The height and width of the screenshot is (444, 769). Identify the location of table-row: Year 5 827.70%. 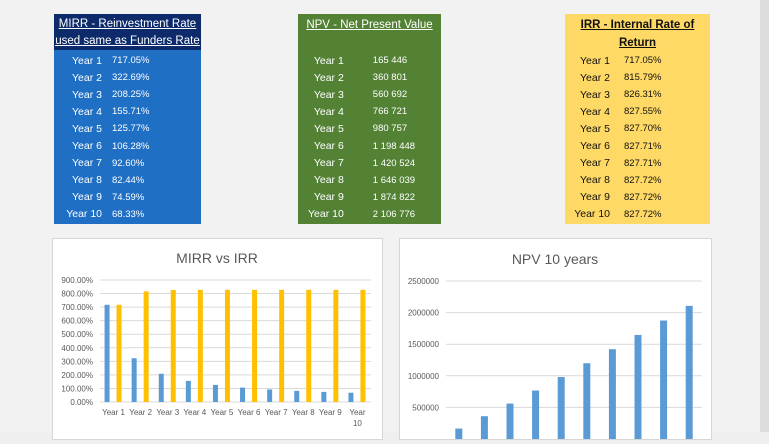
(637, 128).